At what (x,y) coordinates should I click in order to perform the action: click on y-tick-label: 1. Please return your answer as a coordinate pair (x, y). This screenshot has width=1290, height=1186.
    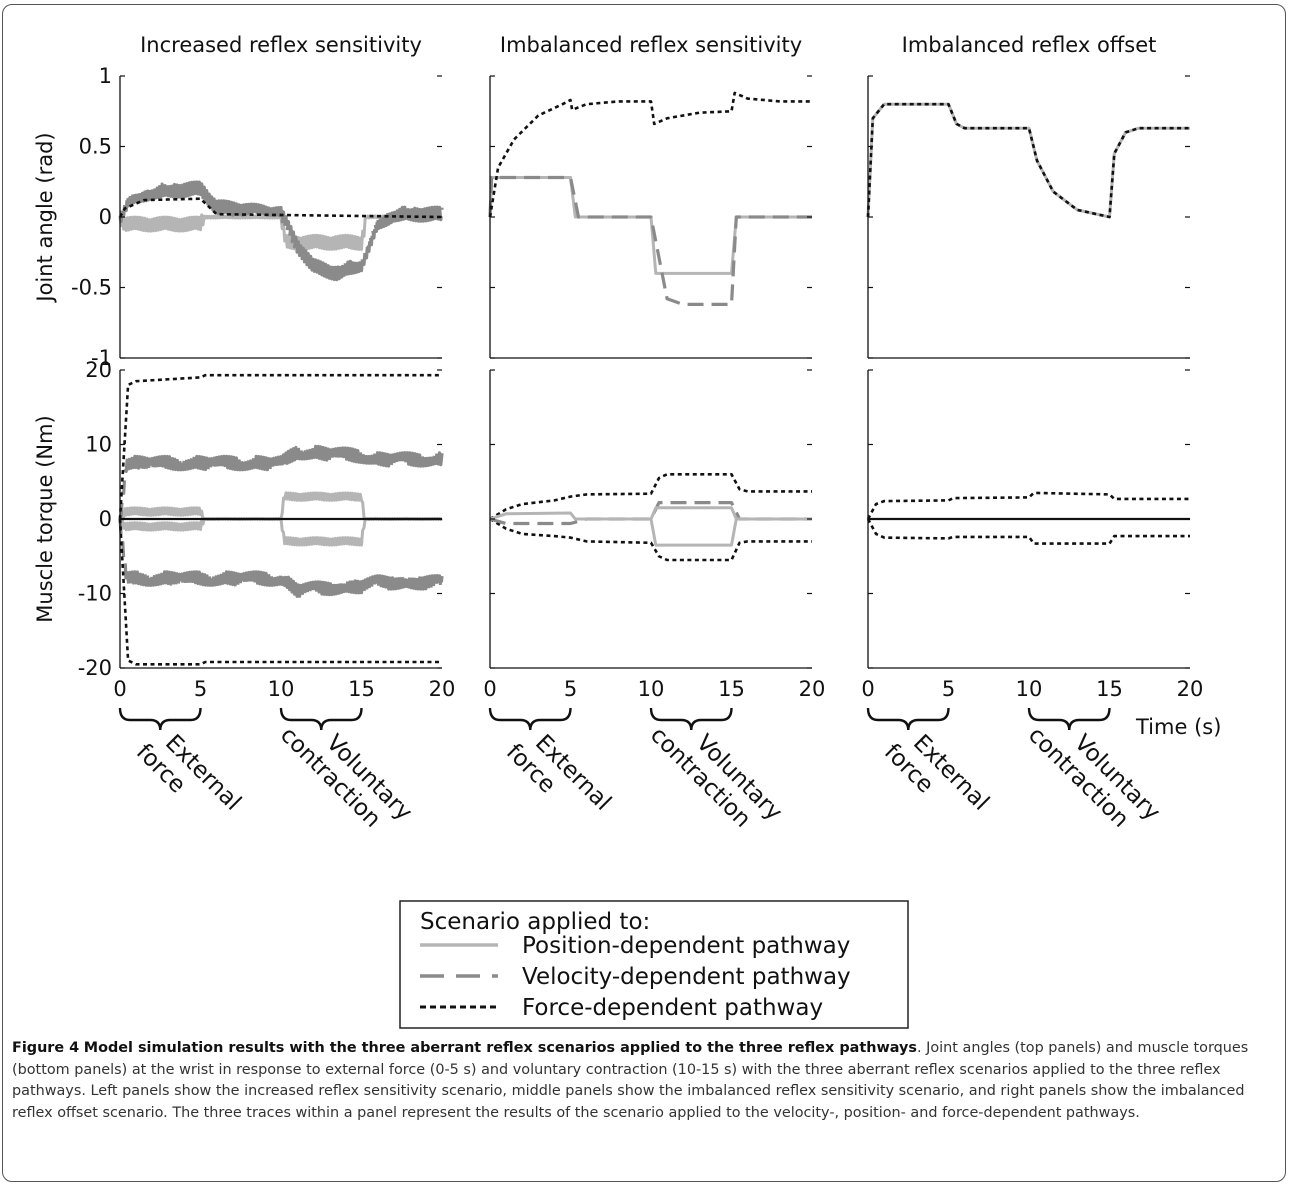
    Looking at the image, I should click on (105, 76).